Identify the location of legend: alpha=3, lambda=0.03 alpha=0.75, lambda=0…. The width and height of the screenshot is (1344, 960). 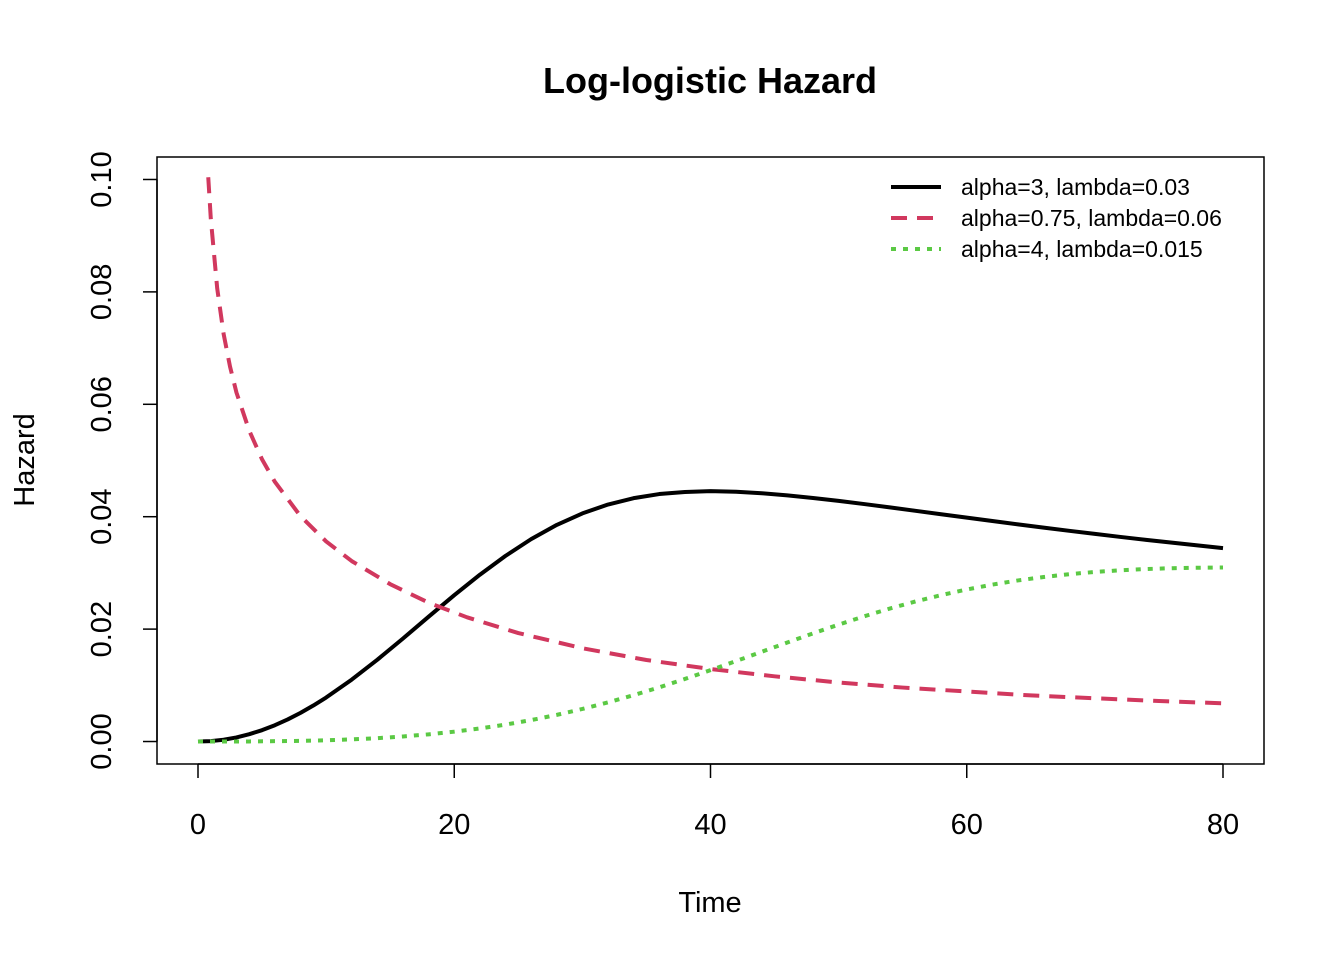
(1056, 218).